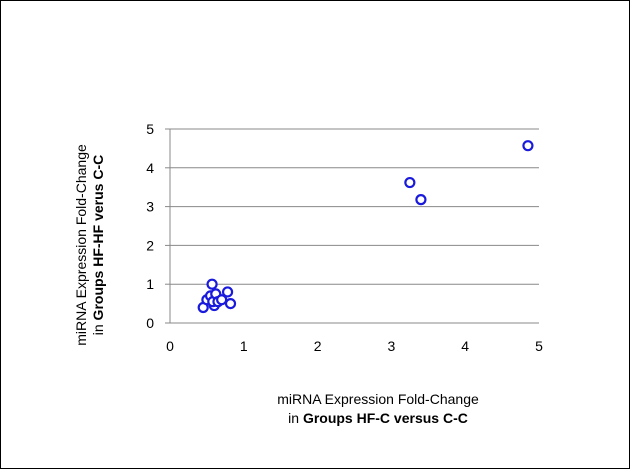 This screenshot has width=630, height=469. What do you see at coordinates (150, 245) in the screenshot?
I see `y-tick-label-2: 2` at bounding box center [150, 245].